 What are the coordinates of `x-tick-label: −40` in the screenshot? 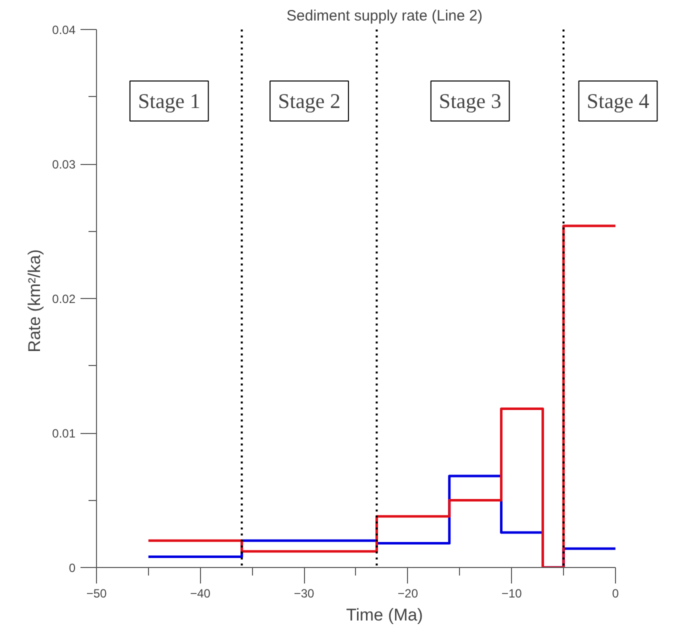 It's located at (200, 593).